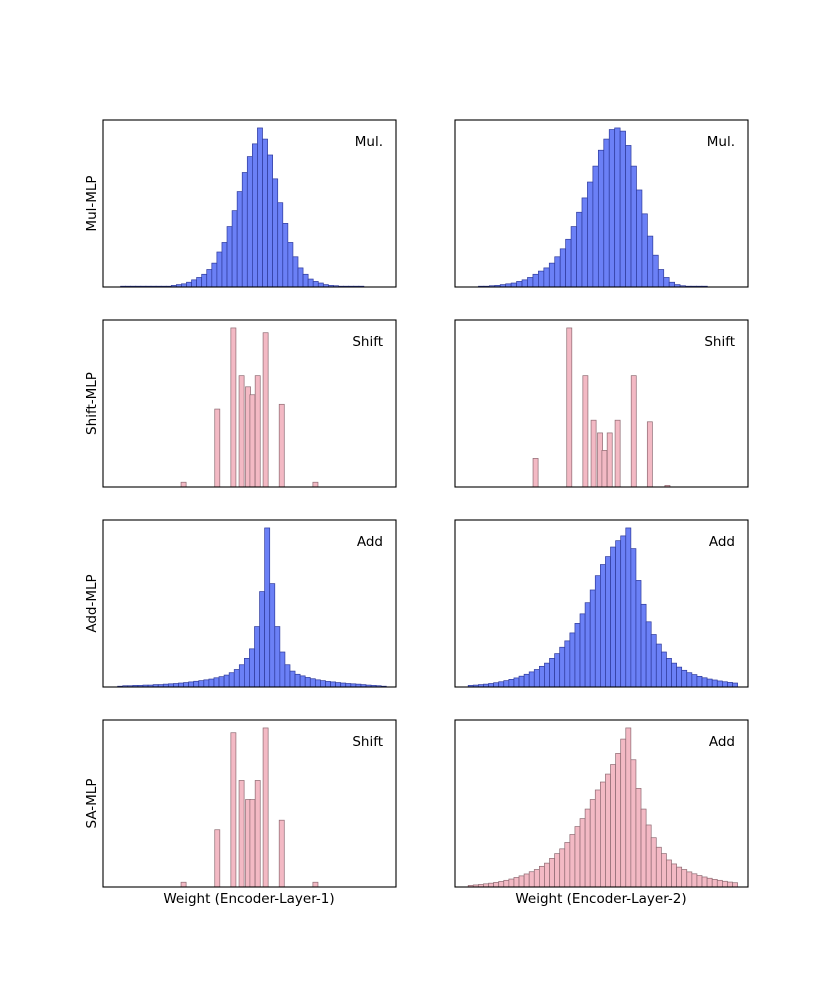 This screenshot has width=830, height=997. Describe the element at coordinates (248, 899) in the screenshot. I see `column-xlabel-left: Weight (Encoder-Layer-1)` at that location.